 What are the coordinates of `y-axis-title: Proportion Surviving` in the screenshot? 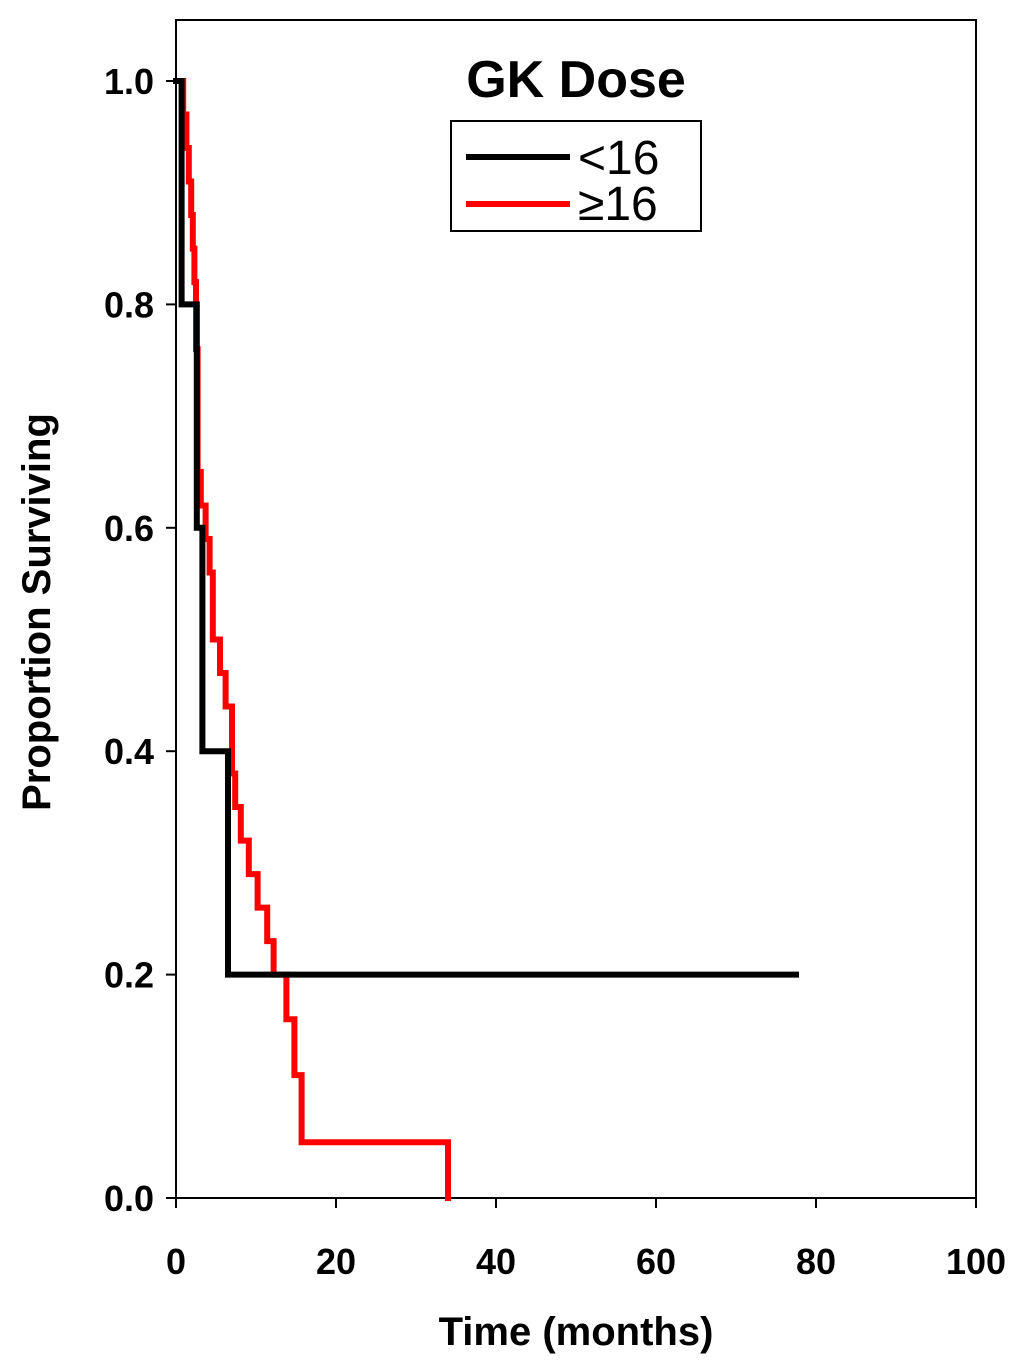 It's located at (37, 612).